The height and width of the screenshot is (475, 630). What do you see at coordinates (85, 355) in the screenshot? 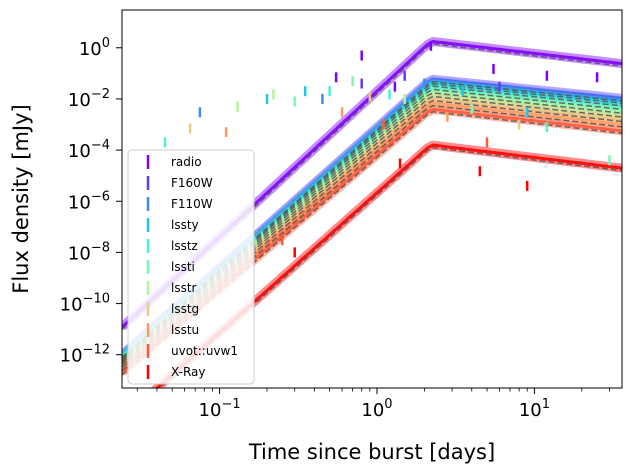
I see `y-tick-label-6: 10⁻¹²` at bounding box center [85, 355].